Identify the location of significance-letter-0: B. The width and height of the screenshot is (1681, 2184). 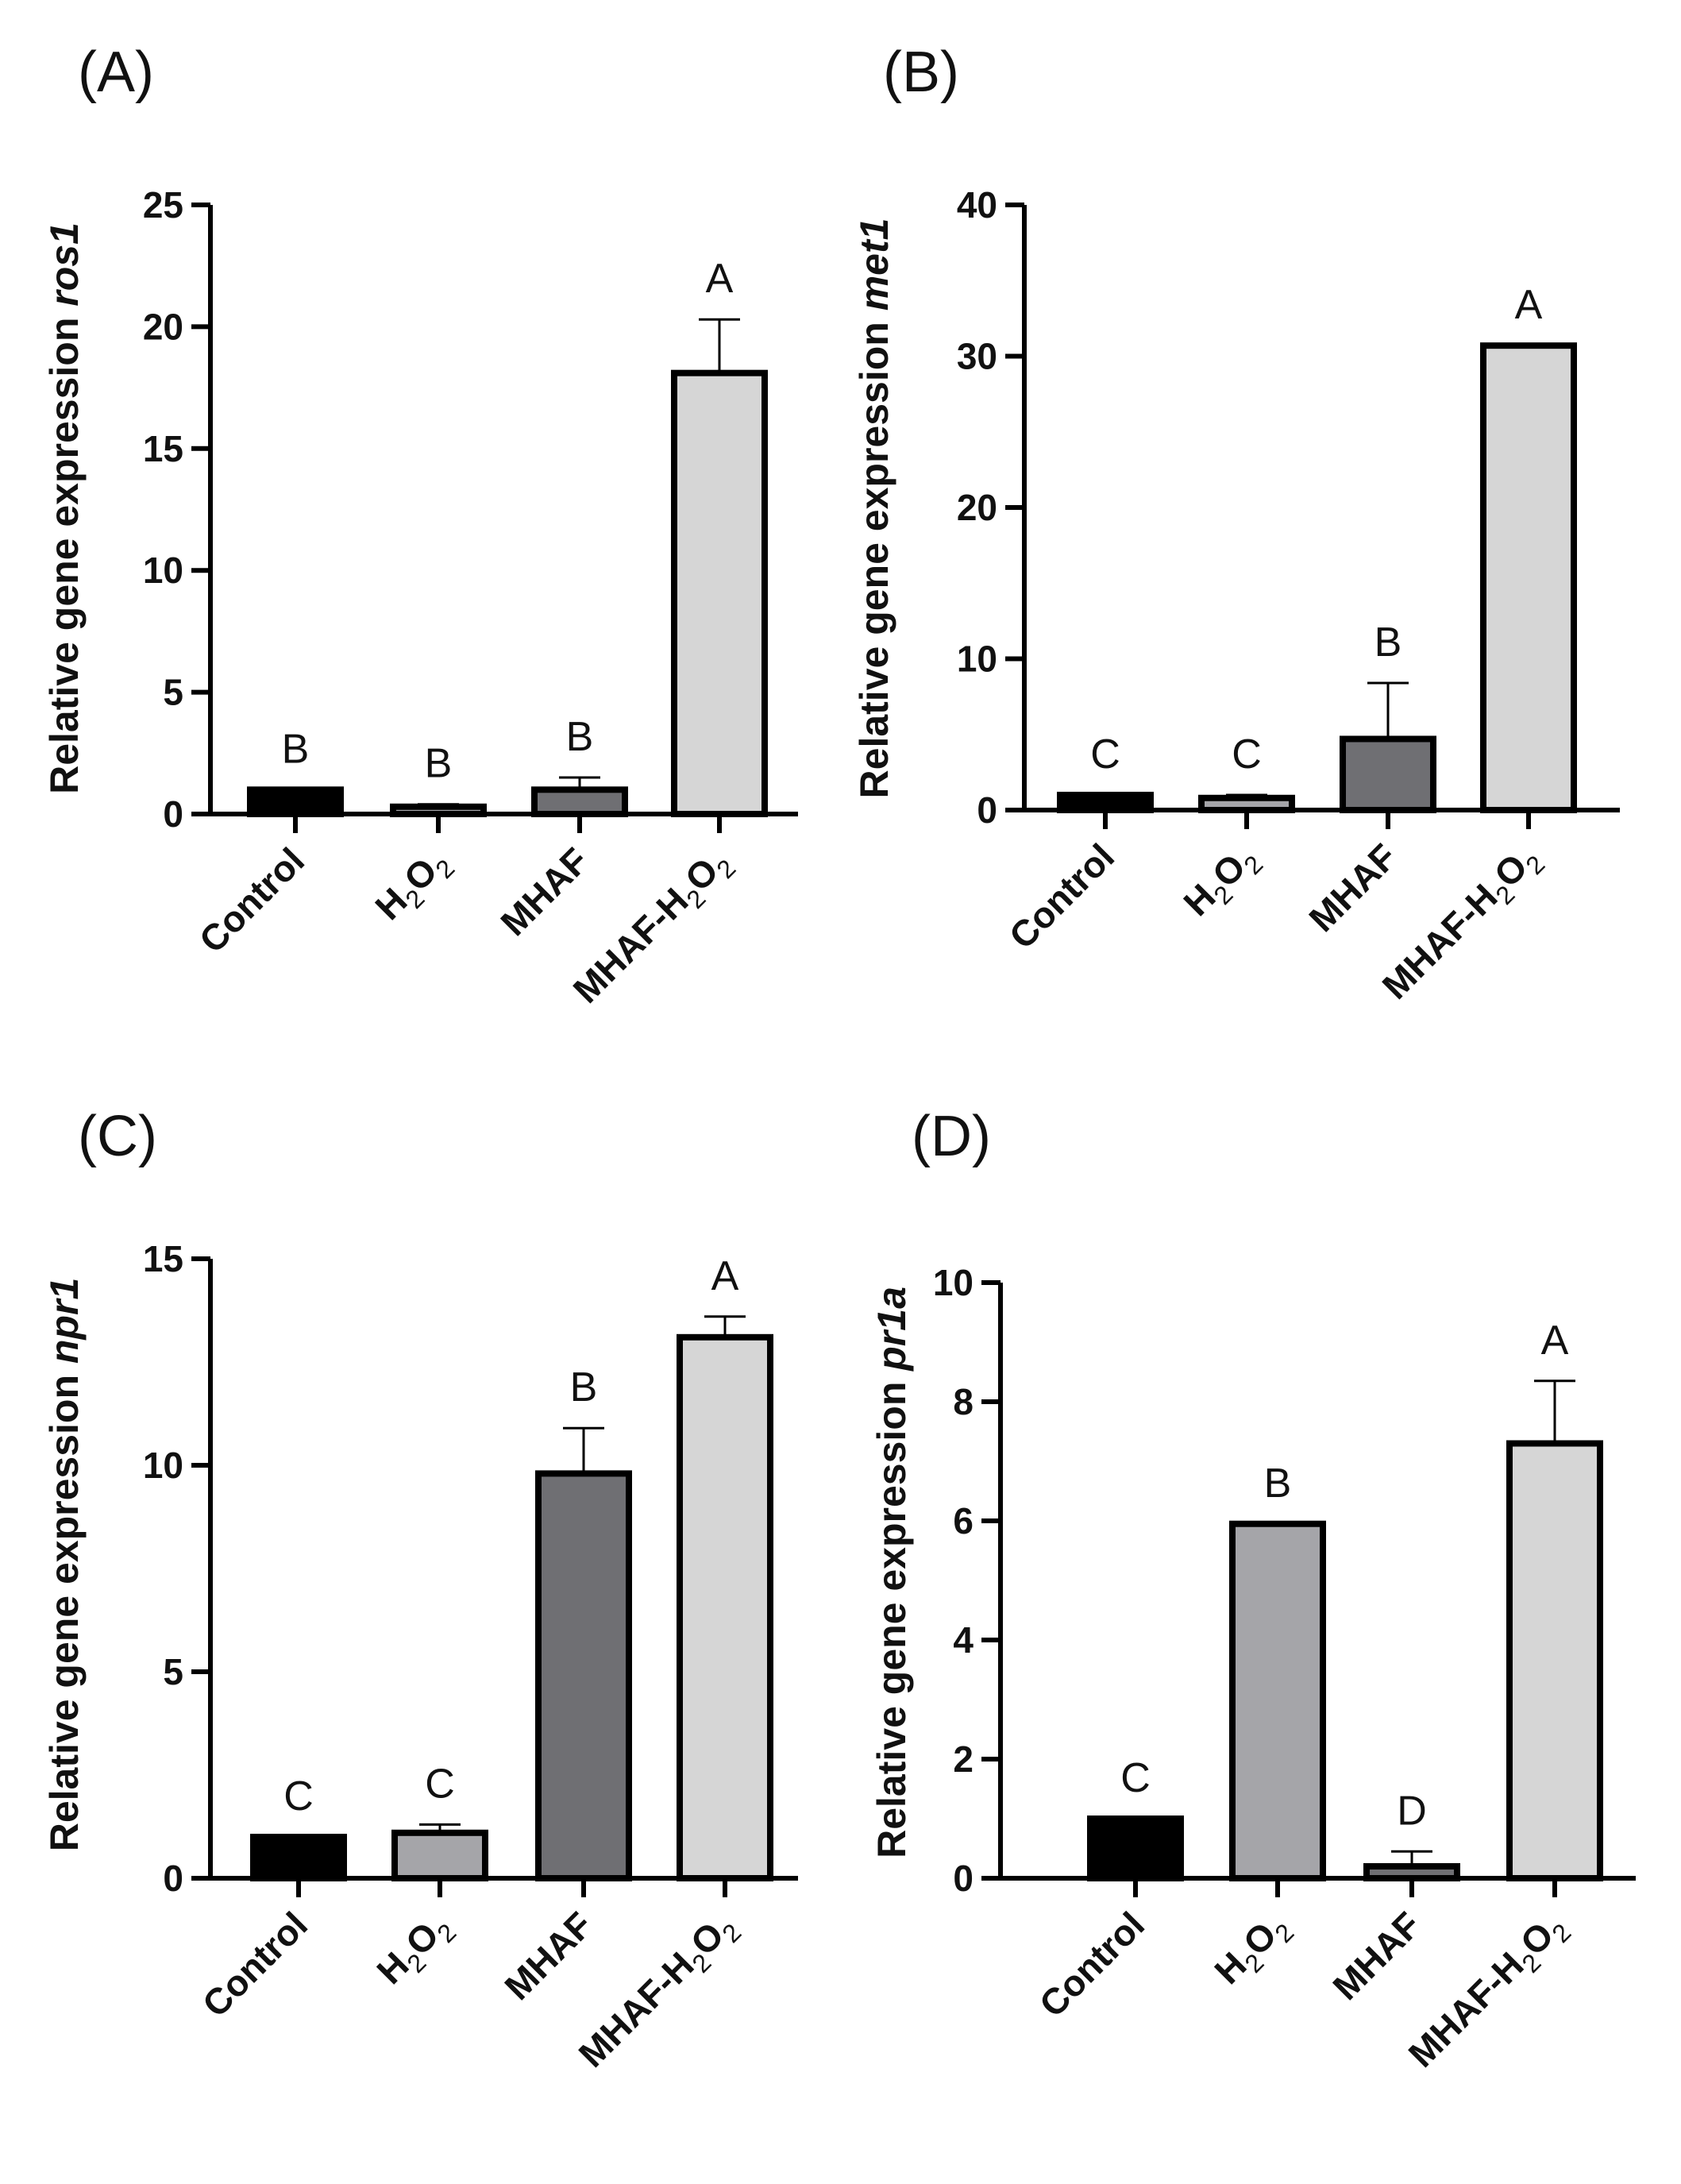
(296, 749).